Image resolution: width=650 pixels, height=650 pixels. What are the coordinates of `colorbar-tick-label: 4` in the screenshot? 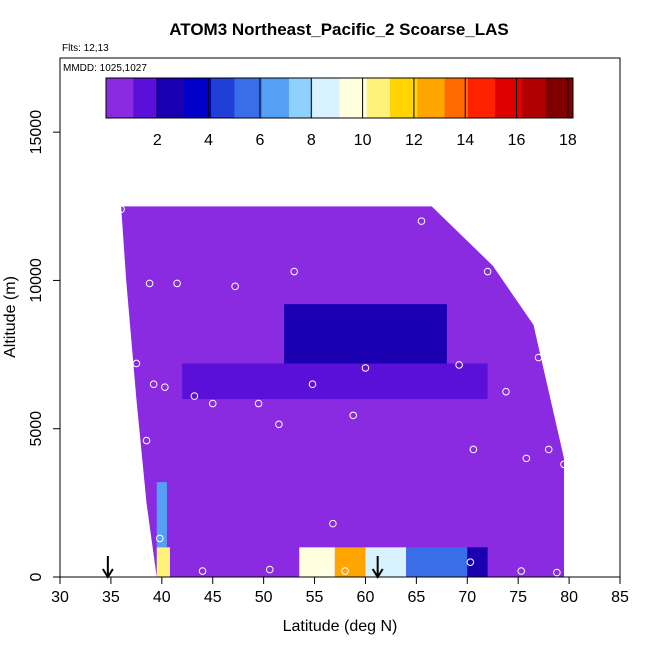 It's located at (208, 140).